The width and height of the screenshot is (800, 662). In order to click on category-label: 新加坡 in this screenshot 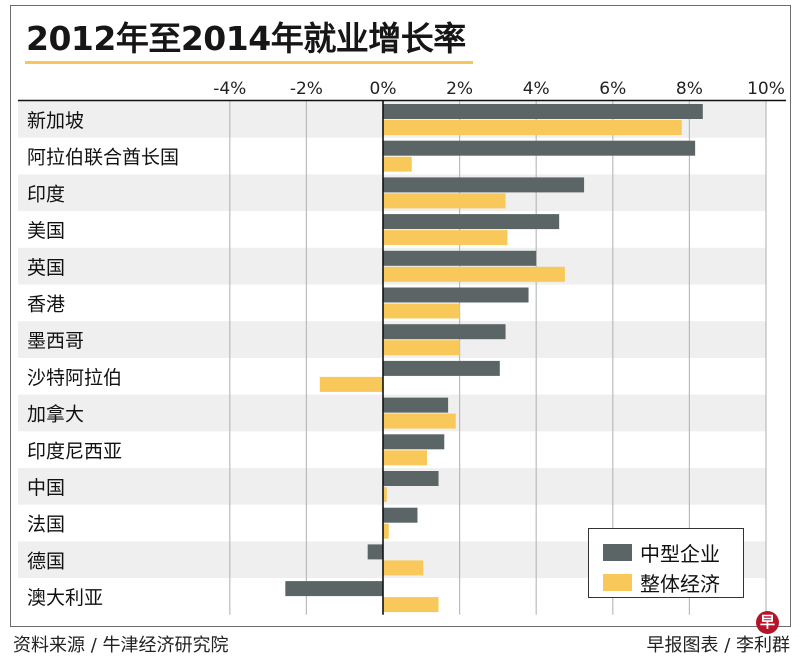, I will do `click(55, 121)`.